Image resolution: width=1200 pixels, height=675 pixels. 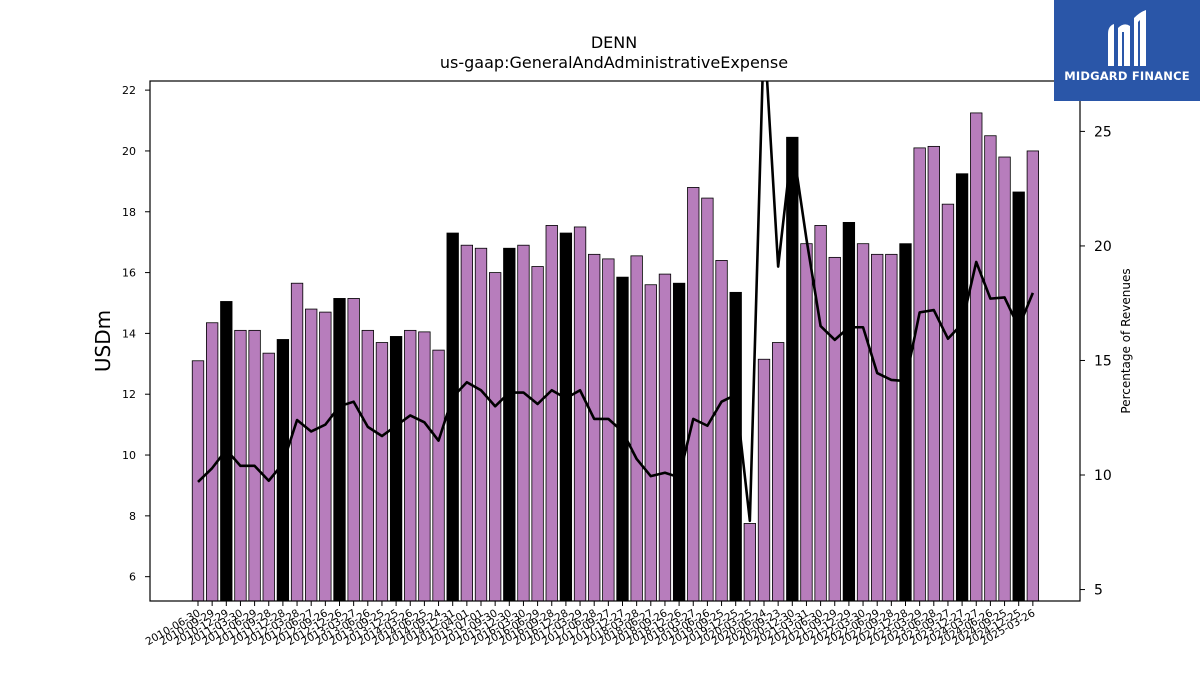 What do you see at coordinates (103, 341) in the screenshot?
I see `y-axis-label: USDm` at bounding box center [103, 341].